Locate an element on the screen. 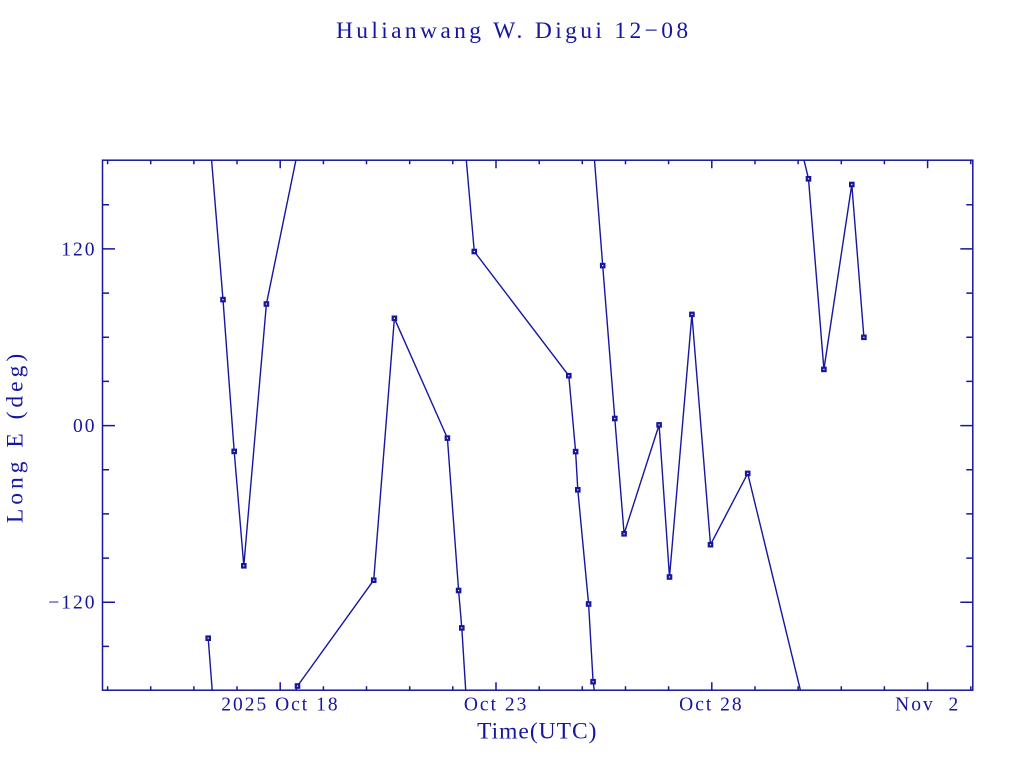  svg-text: Oct 28 is located at coordinates (711, 705).